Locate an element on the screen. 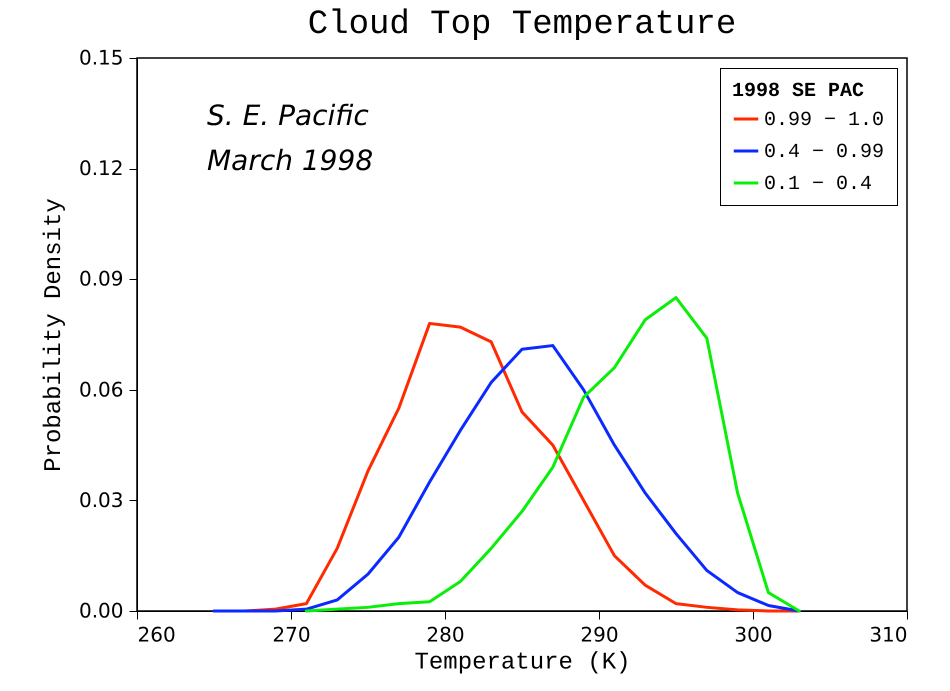 The width and height of the screenshot is (950, 691). y-tick-label: 0.03 is located at coordinates (101, 500).